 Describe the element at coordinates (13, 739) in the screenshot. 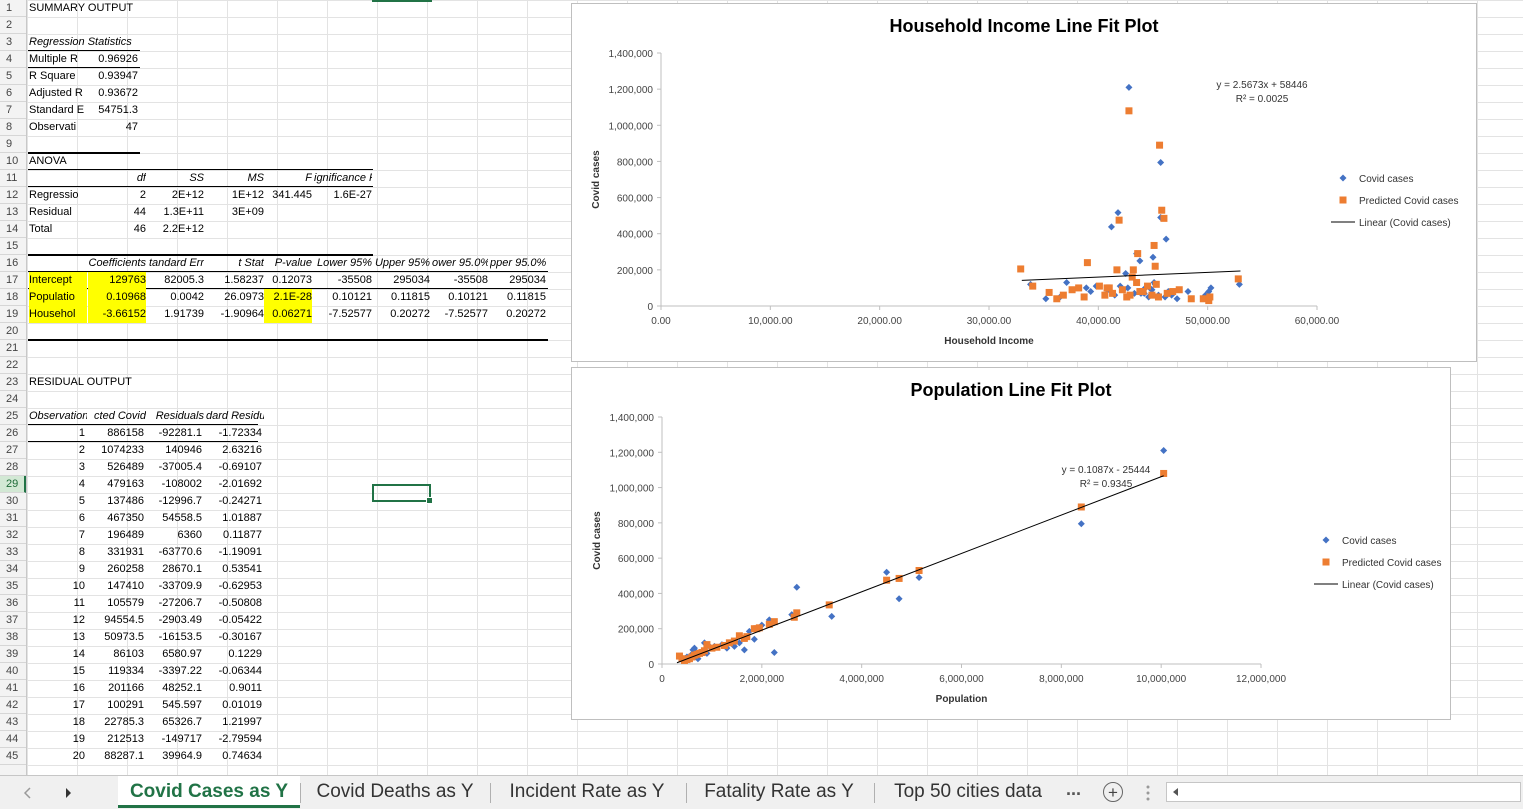

I see `row-header: 44` at that location.